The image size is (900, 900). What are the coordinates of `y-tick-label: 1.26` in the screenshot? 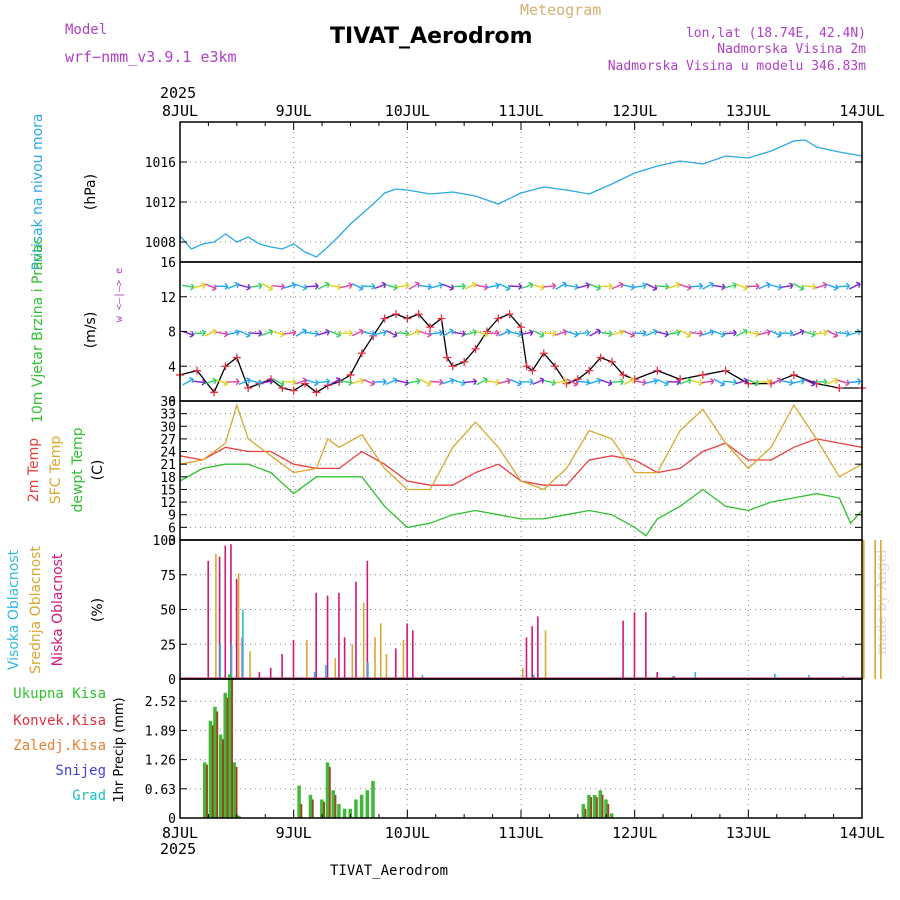 It's located at (160, 761).